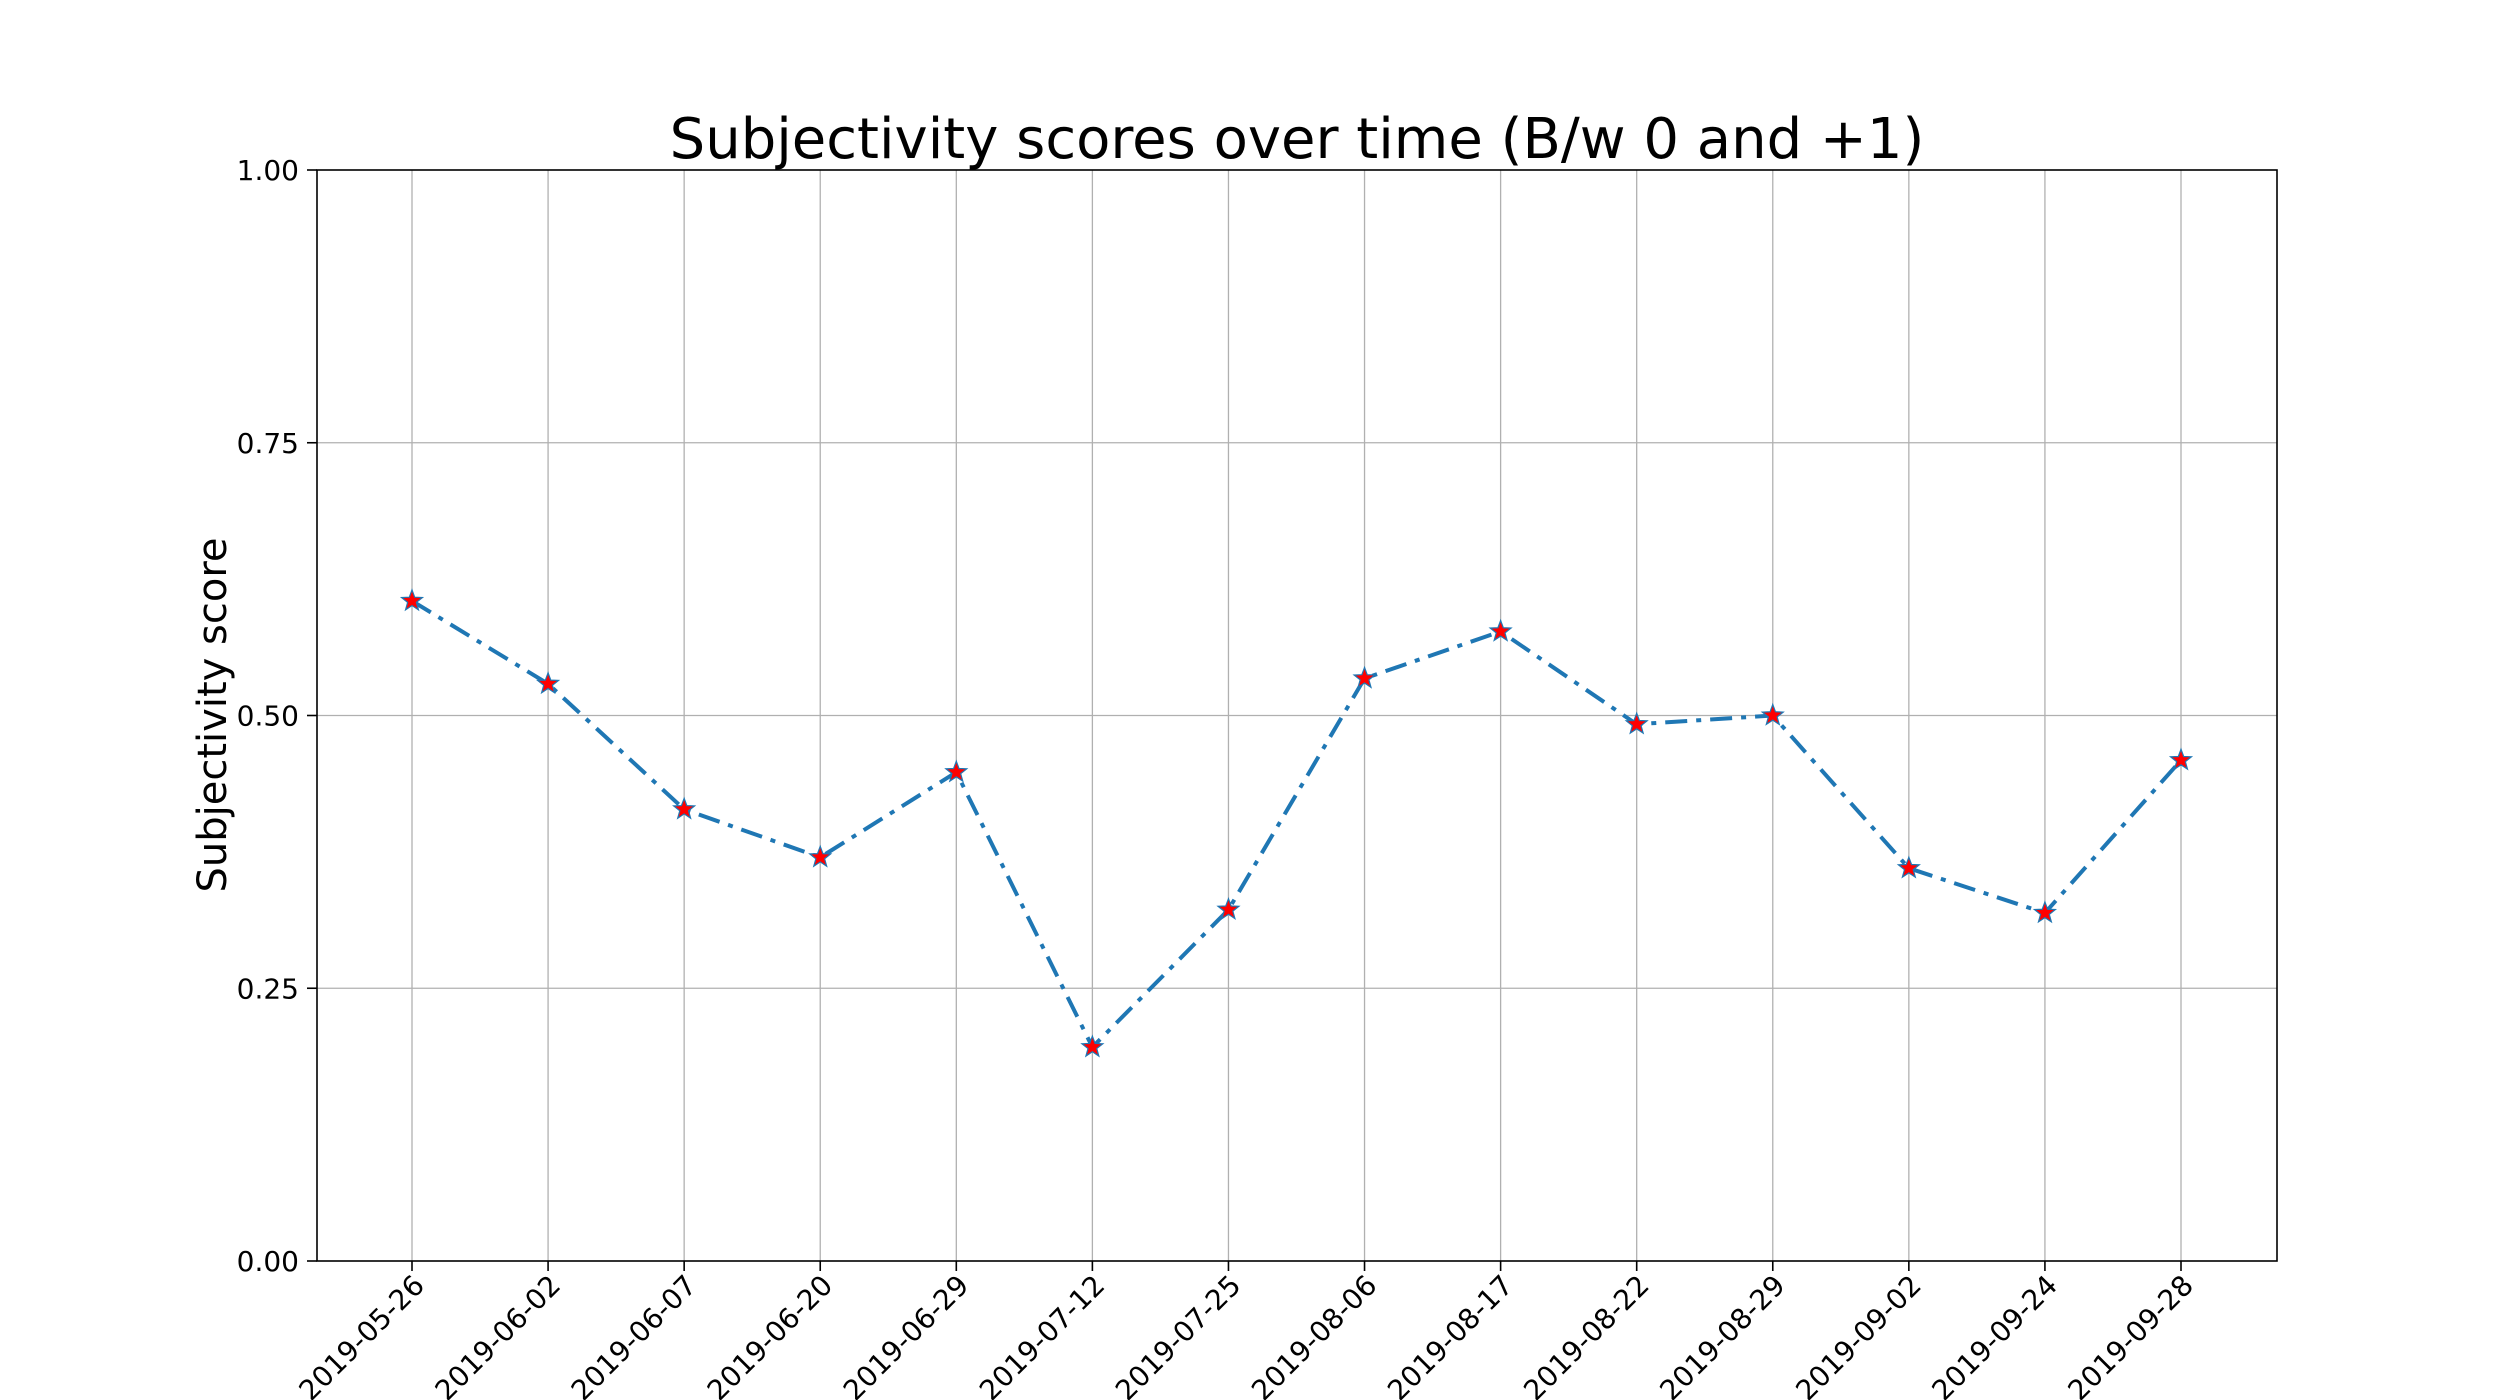  Describe the element at coordinates (268, 443) in the screenshot. I see `y-tick-label: 0.75` at that location.